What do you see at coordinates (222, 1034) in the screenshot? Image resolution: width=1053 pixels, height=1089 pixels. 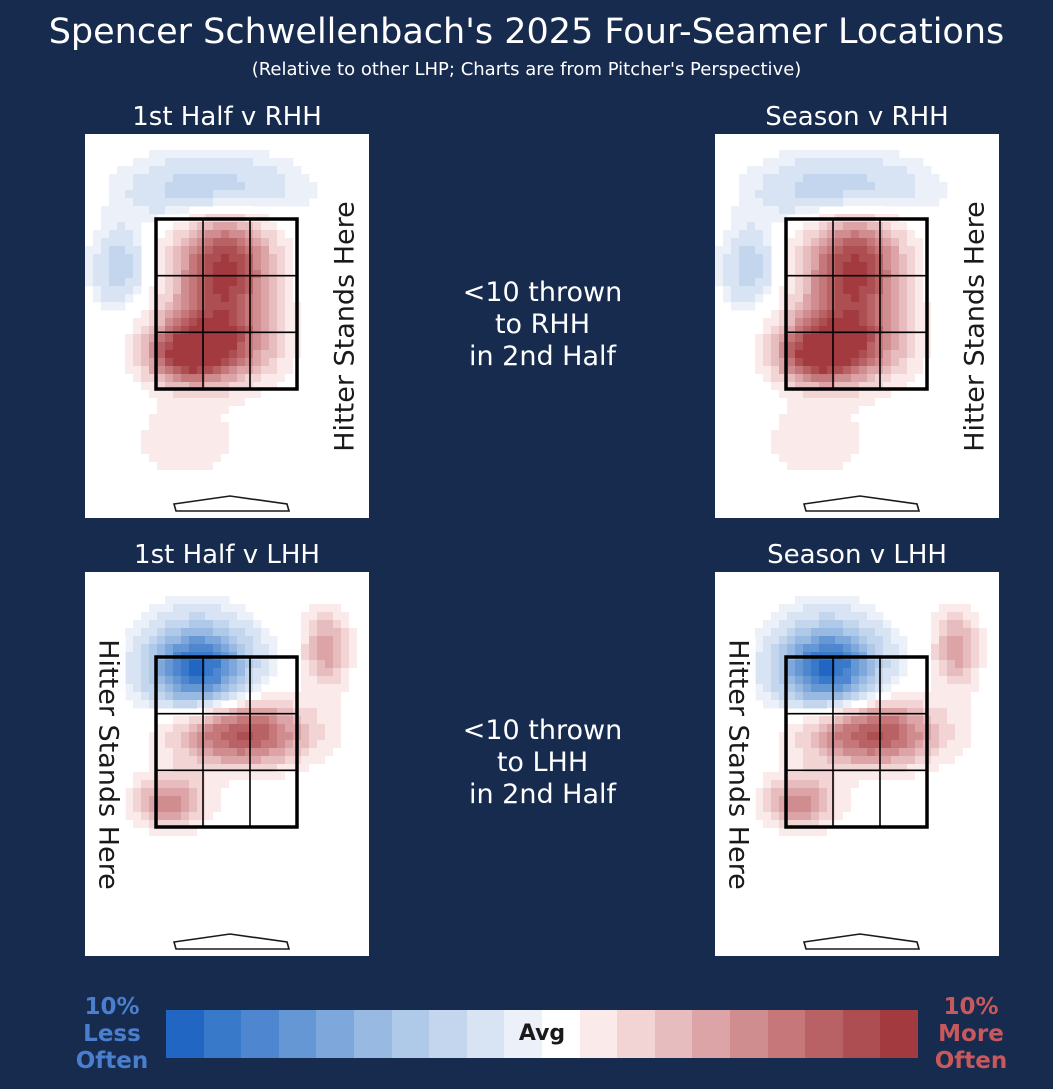 I see `colorbar-segment` at bounding box center [222, 1034].